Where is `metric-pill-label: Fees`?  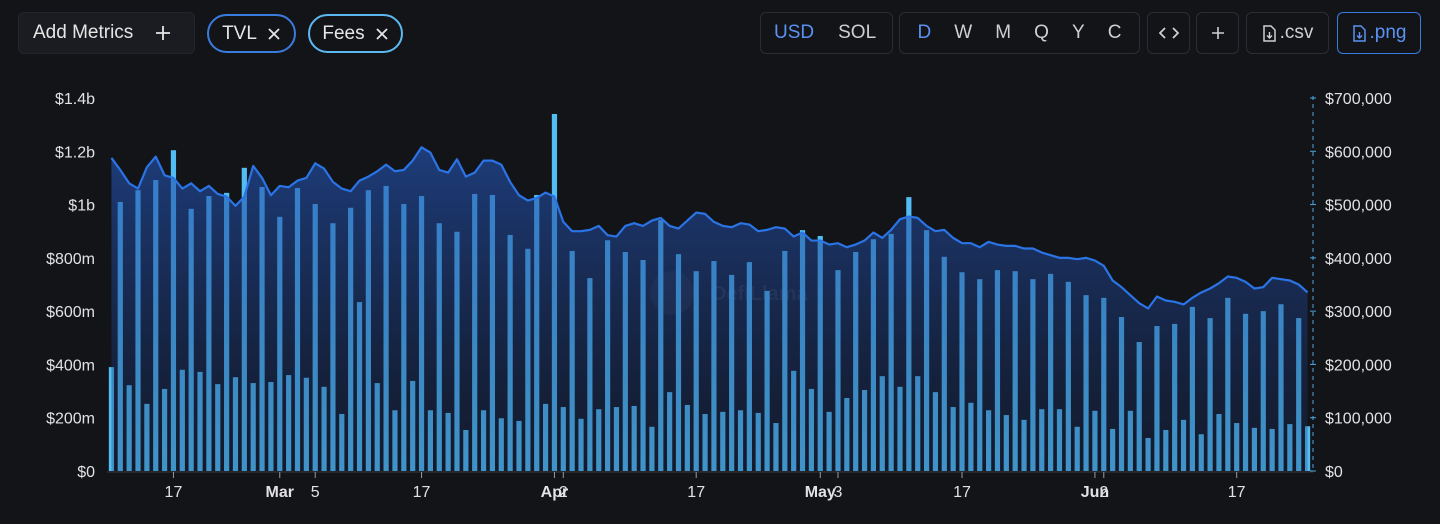 metric-pill-label: Fees is located at coordinates (343, 33).